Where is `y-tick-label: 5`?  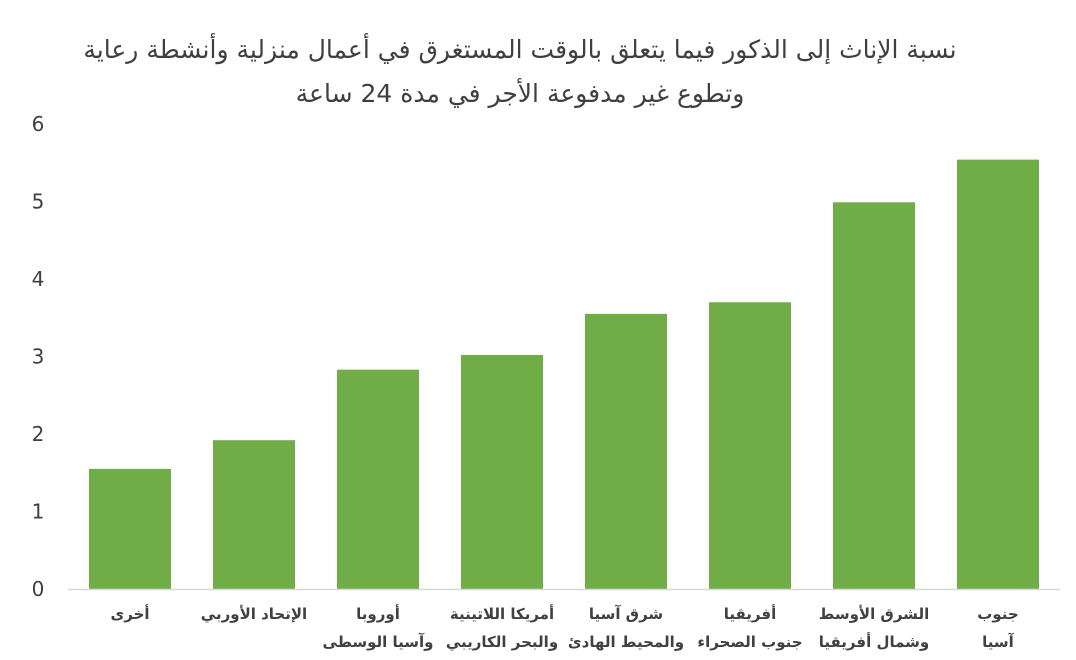 y-tick-label: 5 is located at coordinates (38, 202).